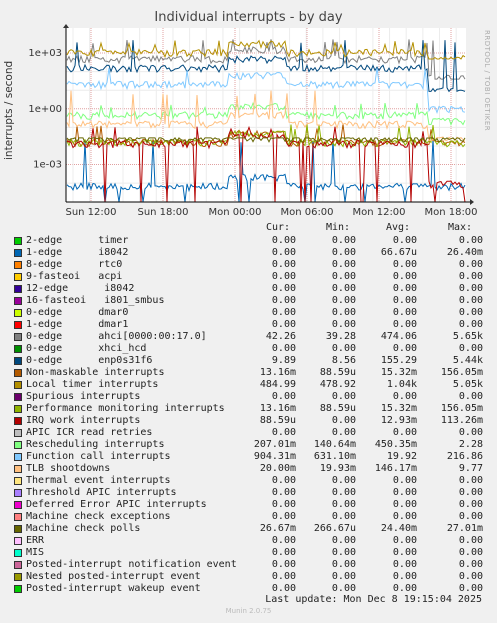 The height and width of the screenshot is (623, 497). Describe the element at coordinates (77, 240) in the screenshot. I see `legend-label: 2-edge timer` at that location.